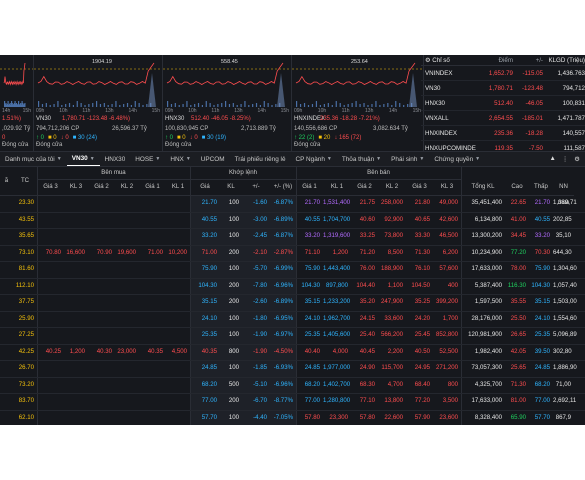 Image resolution: width=585 pixels, height=480 pixels. Describe the element at coordinates (361, 159) in the screenshot. I see `tab-thỏa-thuận: Thỏa thuận ▼` at that location.